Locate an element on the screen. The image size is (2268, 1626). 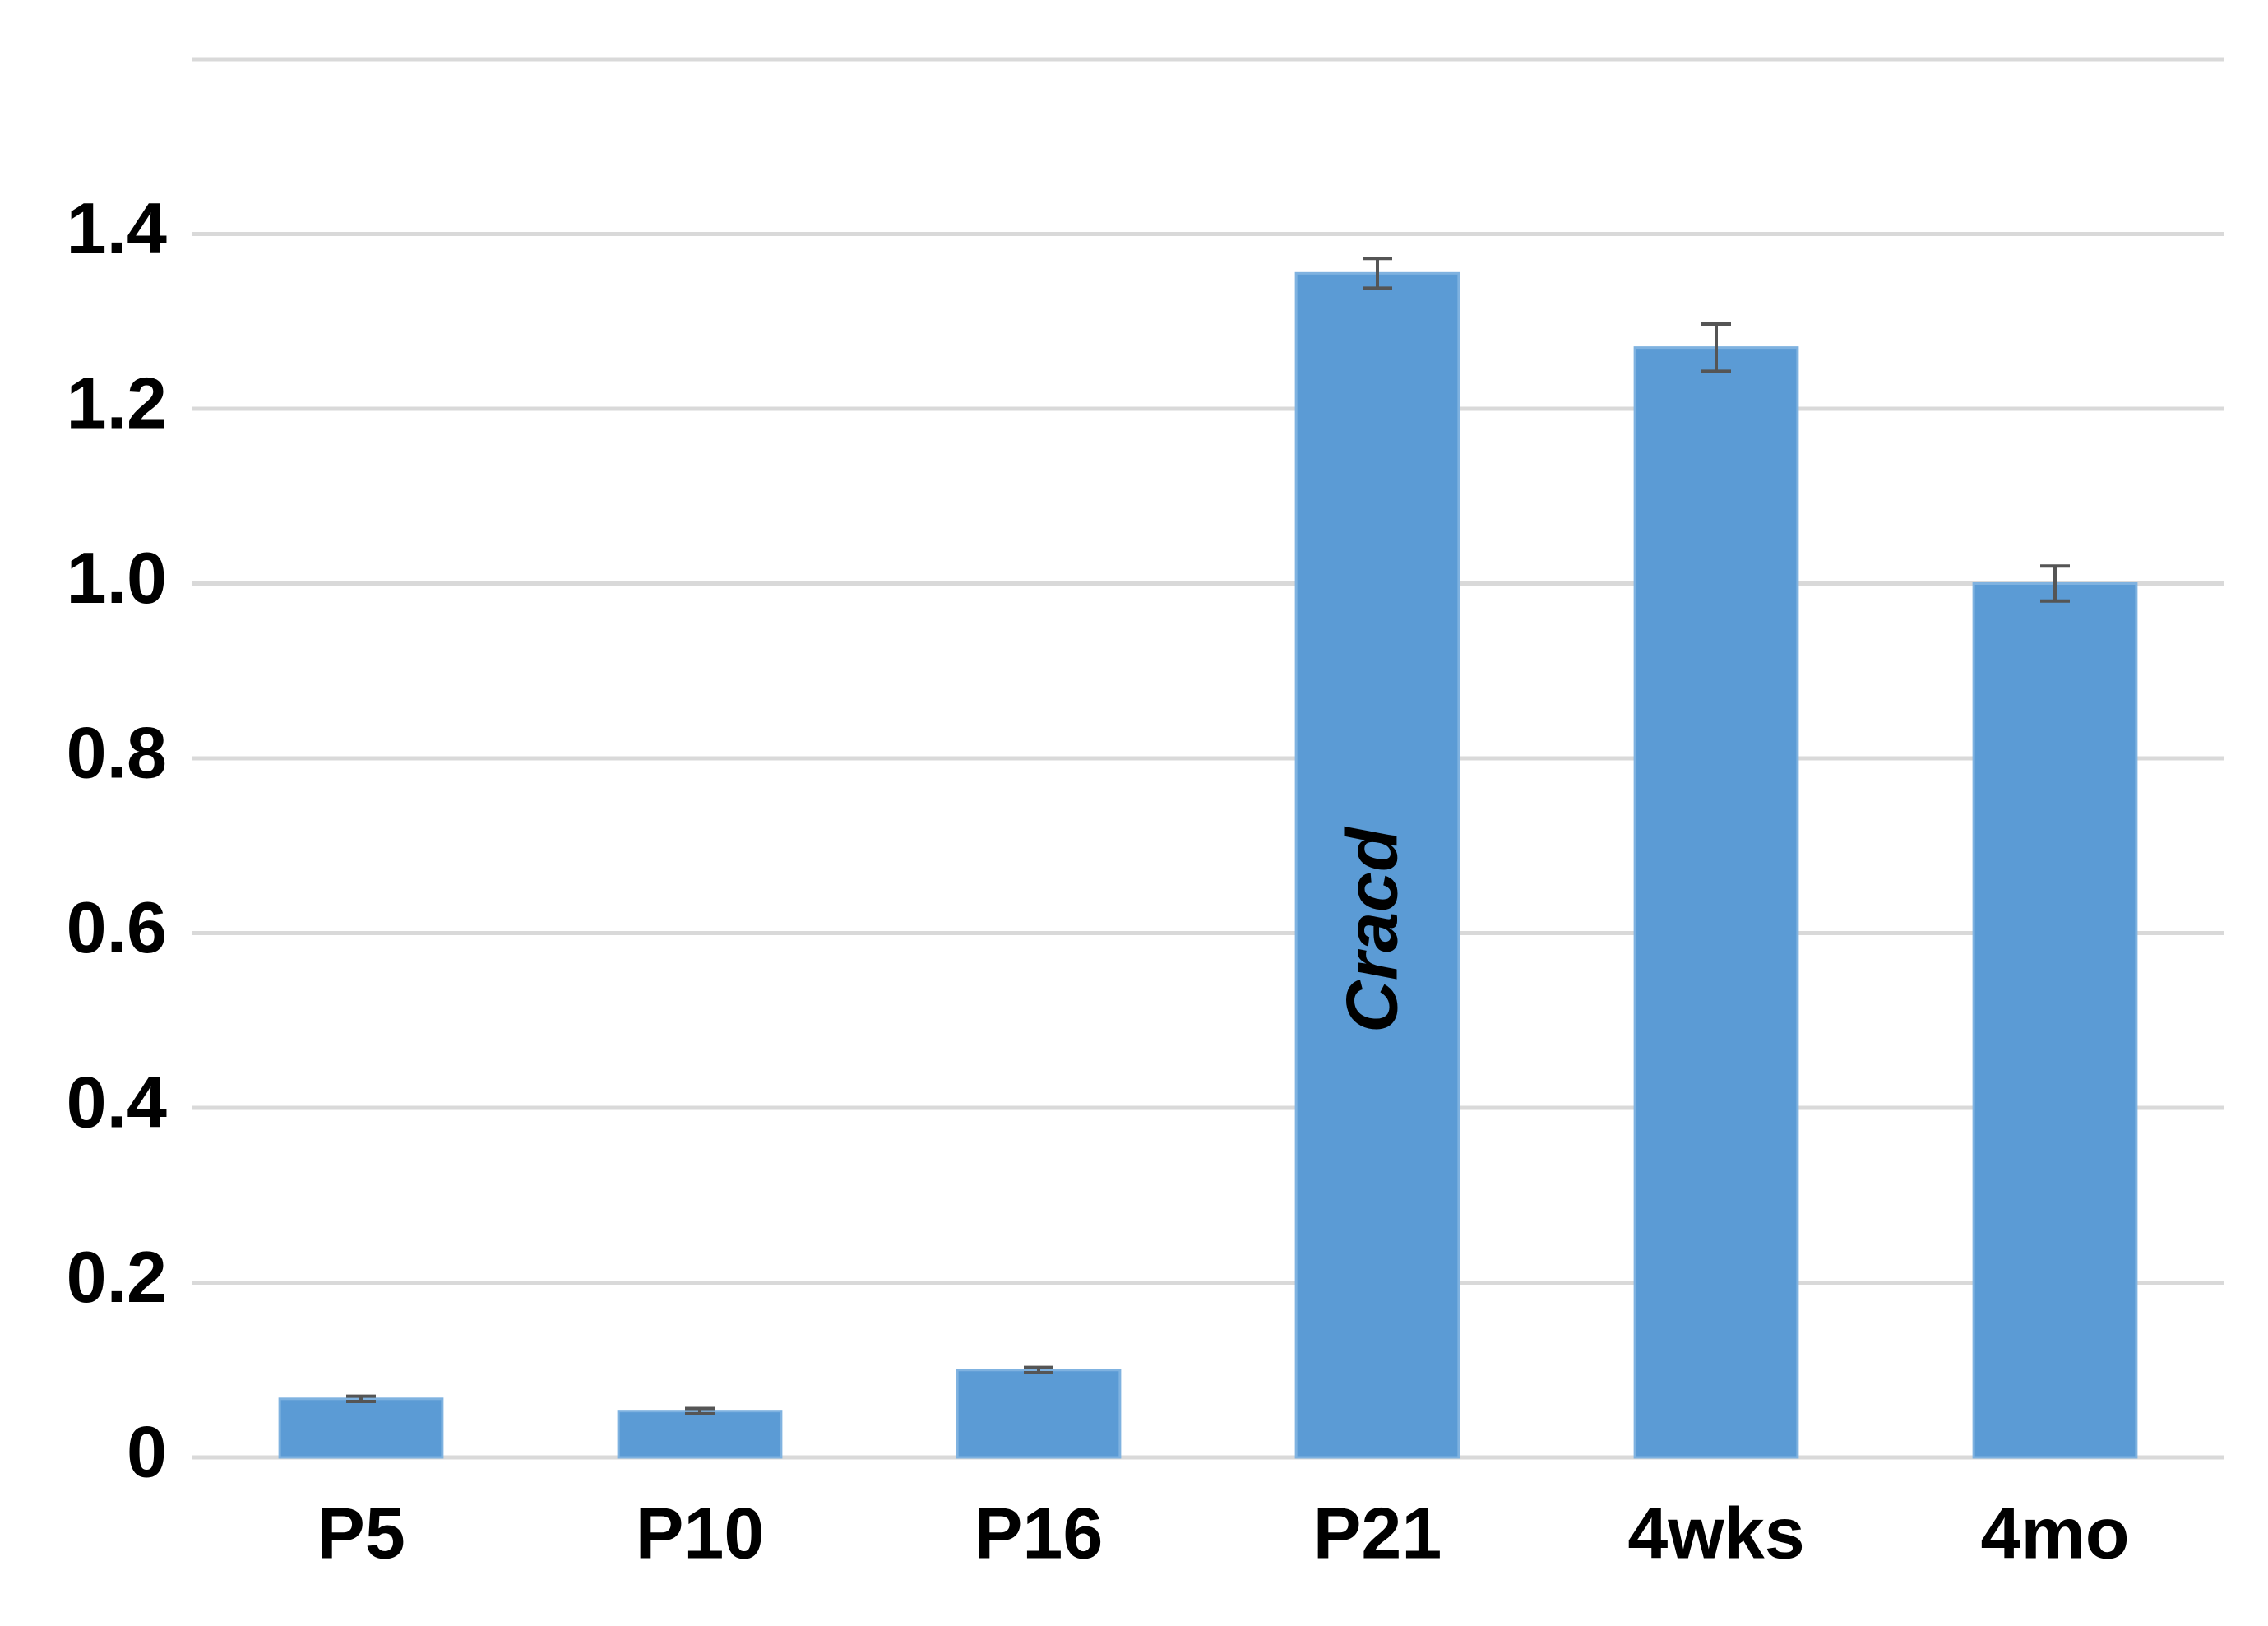
x-tick-label: P5 is located at coordinates (361, 1532).